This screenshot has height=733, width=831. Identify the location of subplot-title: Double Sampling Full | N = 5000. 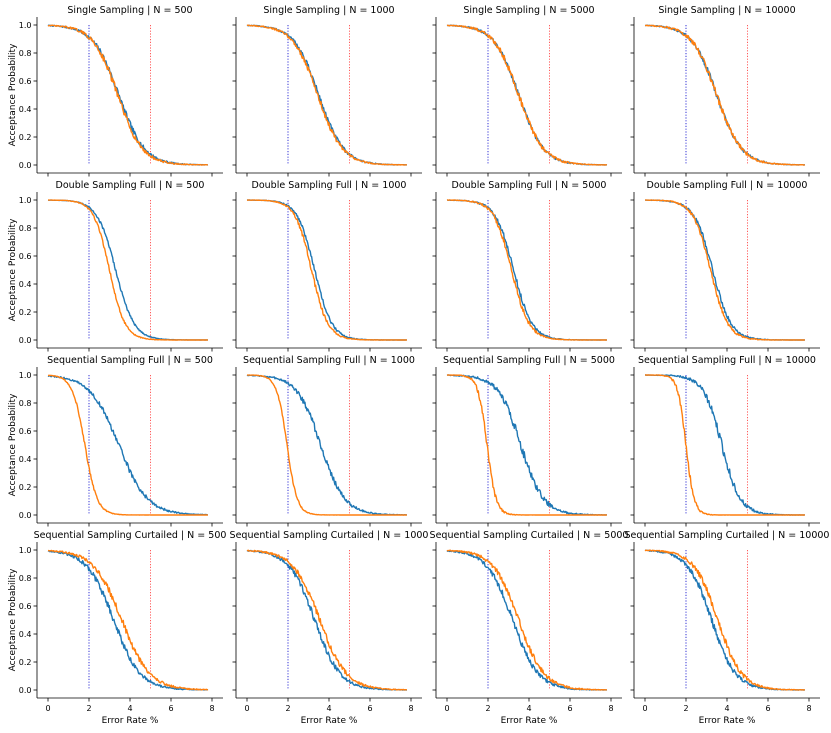
(529, 185).